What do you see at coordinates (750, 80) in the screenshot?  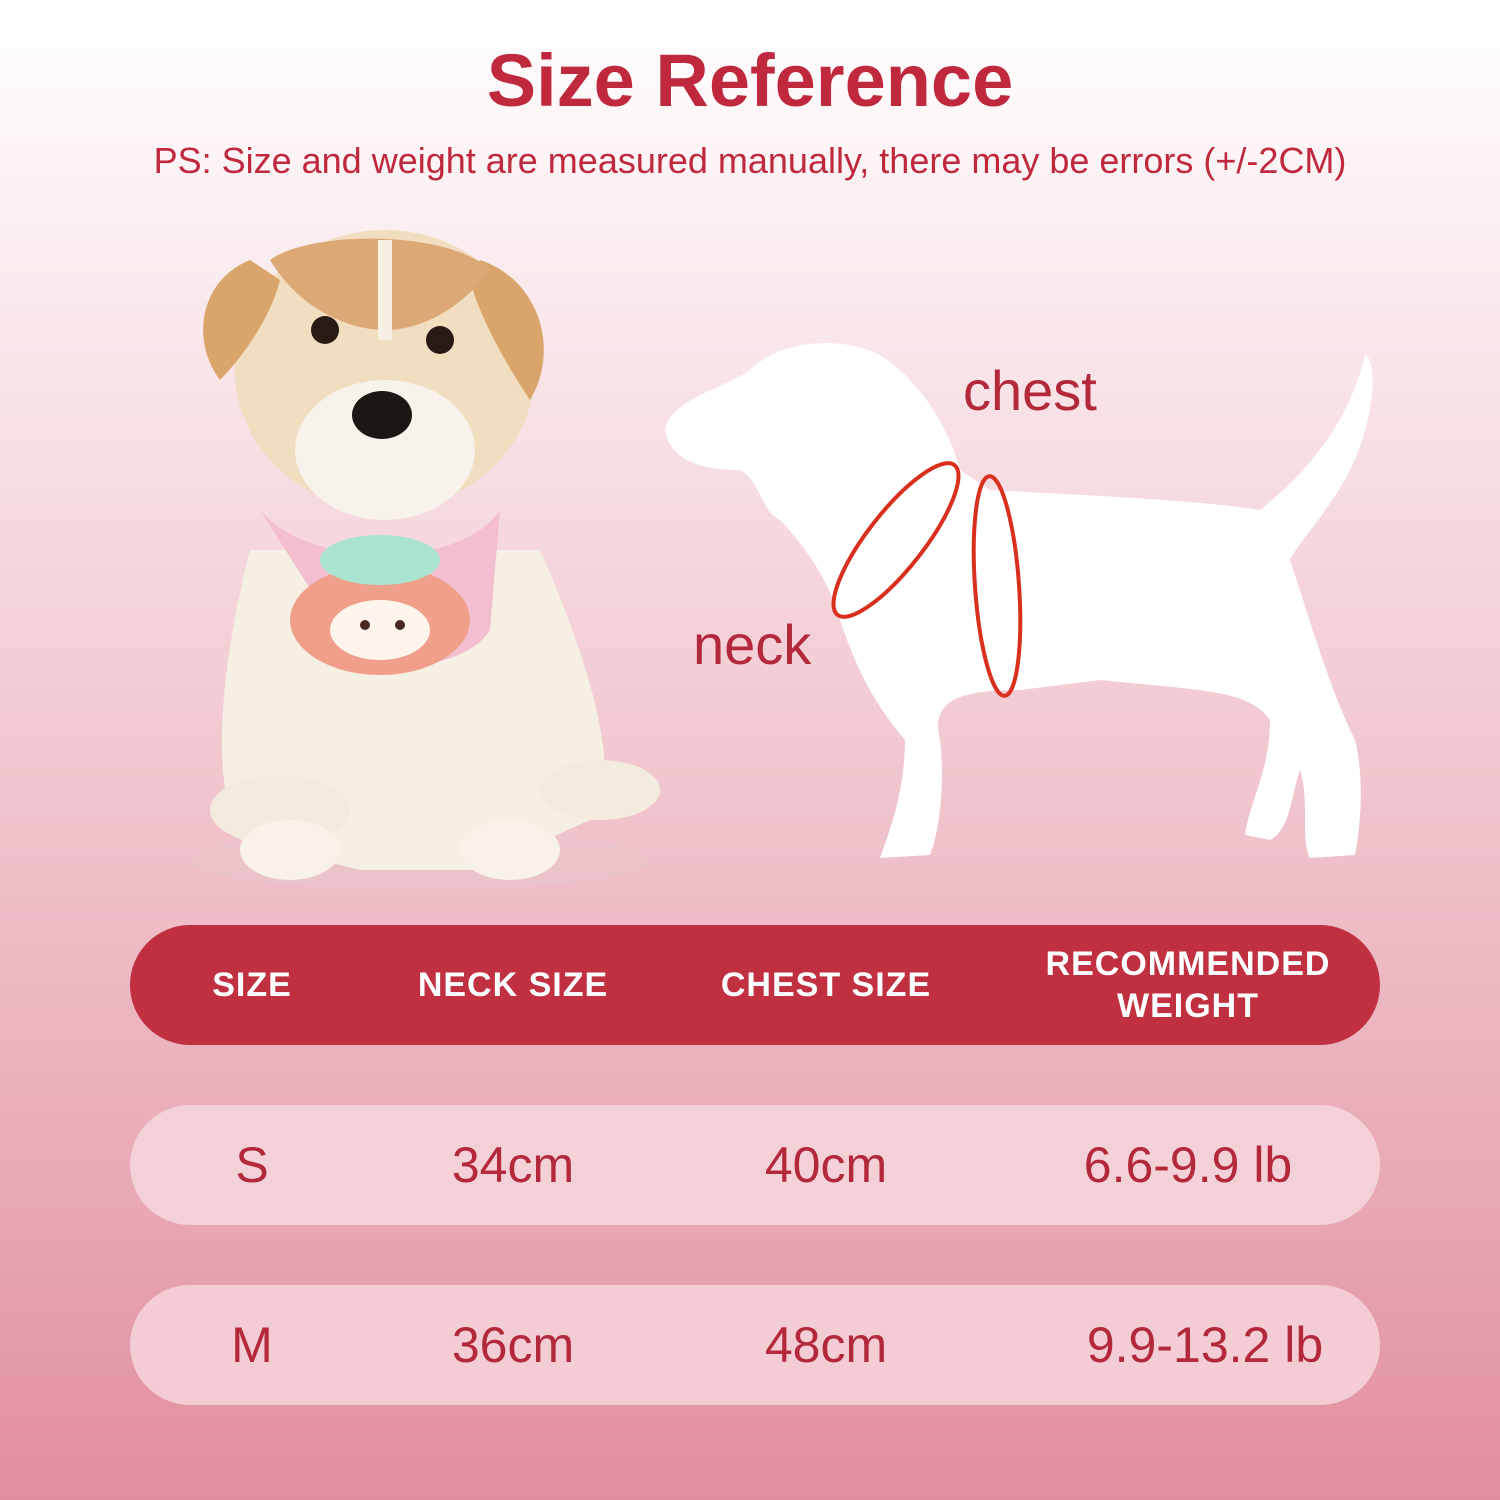 I see `page-title: Size Reference` at bounding box center [750, 80].